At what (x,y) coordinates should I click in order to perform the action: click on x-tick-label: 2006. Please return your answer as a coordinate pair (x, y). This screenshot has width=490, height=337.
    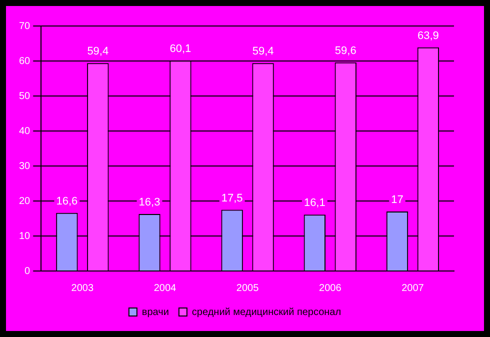
    Looking at the image, I should click on (330, 288).